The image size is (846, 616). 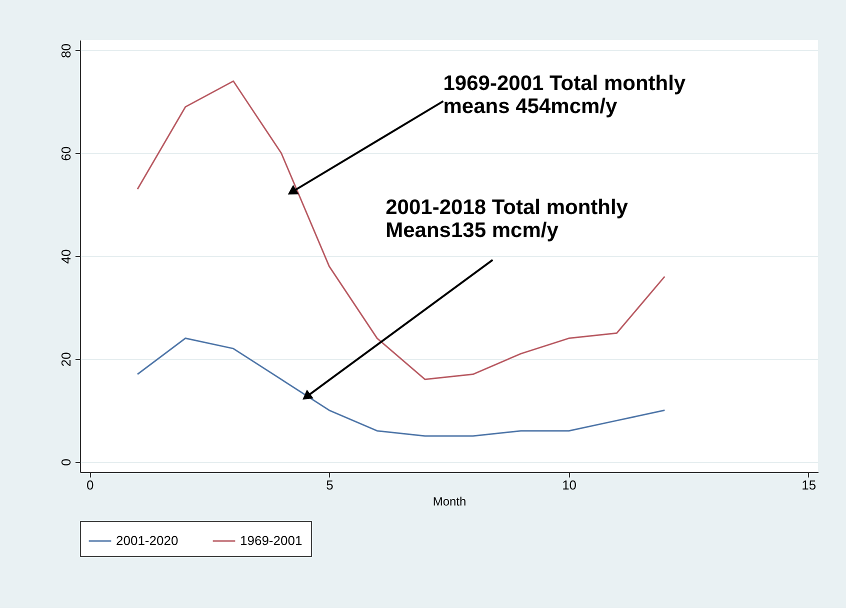 I want to click on y-tick-label: 60, so click(x=66, y=153).